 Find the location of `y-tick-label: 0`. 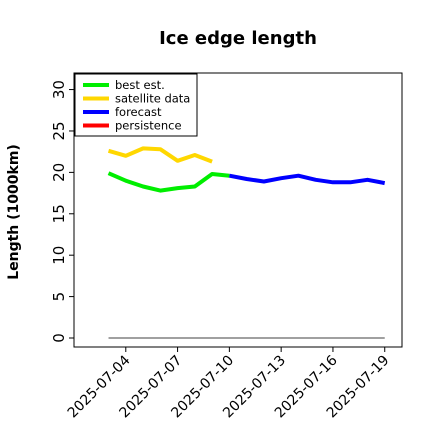

y-tick-label: 0 is located at coordinates (59, 338).